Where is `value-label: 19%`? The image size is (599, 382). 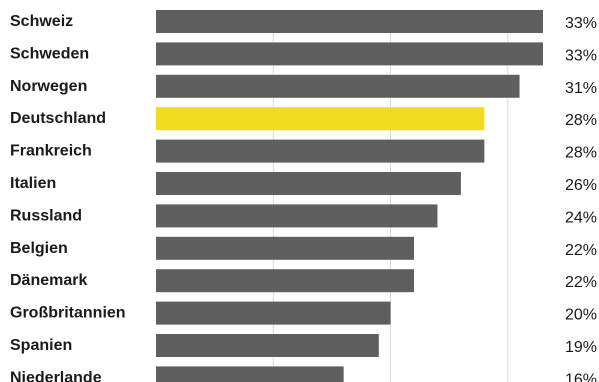
value-label: 19% is located at coordinates (581, 347).